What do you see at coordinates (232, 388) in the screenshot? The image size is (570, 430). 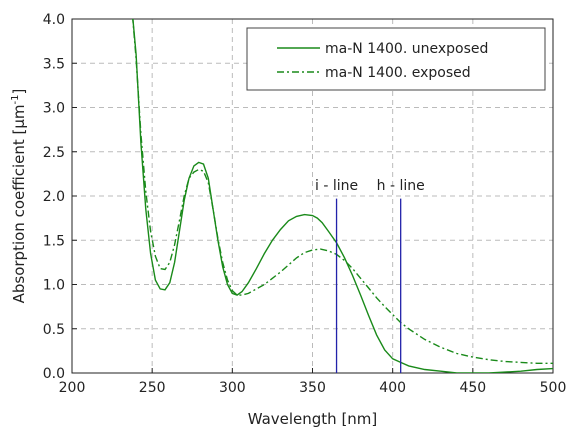 I see `x-tick-label: 300` at bounding box center [232, 388].